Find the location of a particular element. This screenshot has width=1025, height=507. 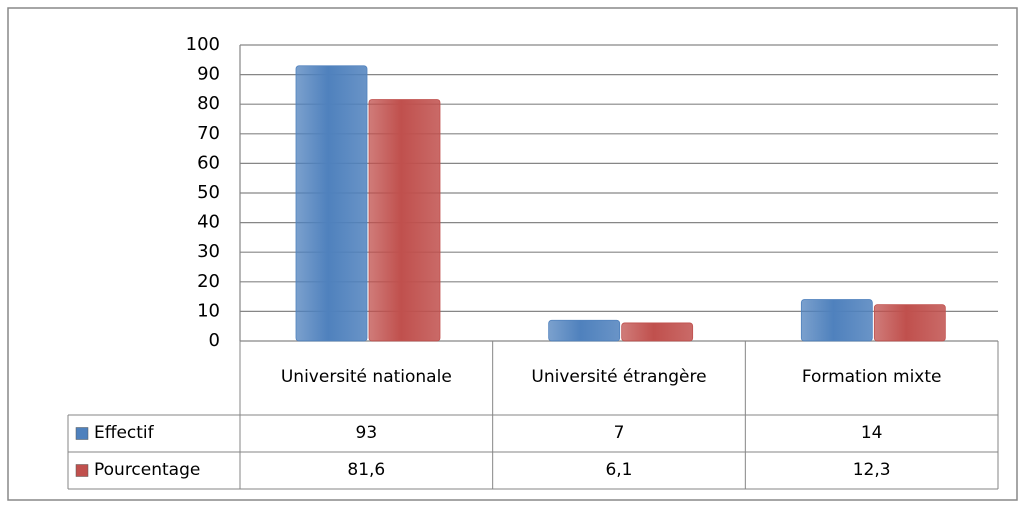

table-value: 14 is located at coordinates (871, 432).